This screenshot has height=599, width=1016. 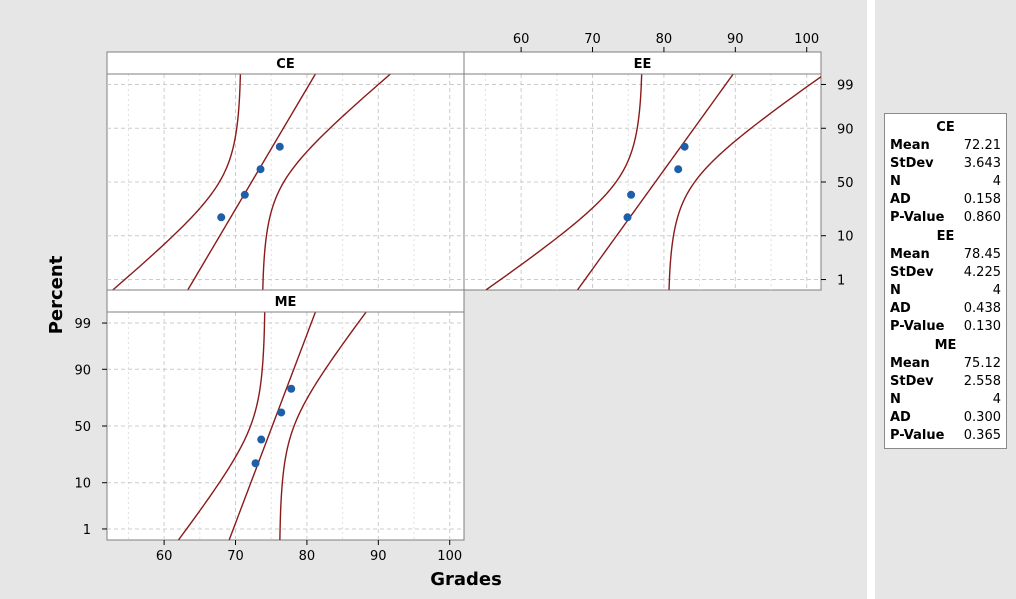 What do you see at coordinates (945, 146) in the screenshot?
I see `legend-row: Mean 72.21` at bounding box center [945, 146].